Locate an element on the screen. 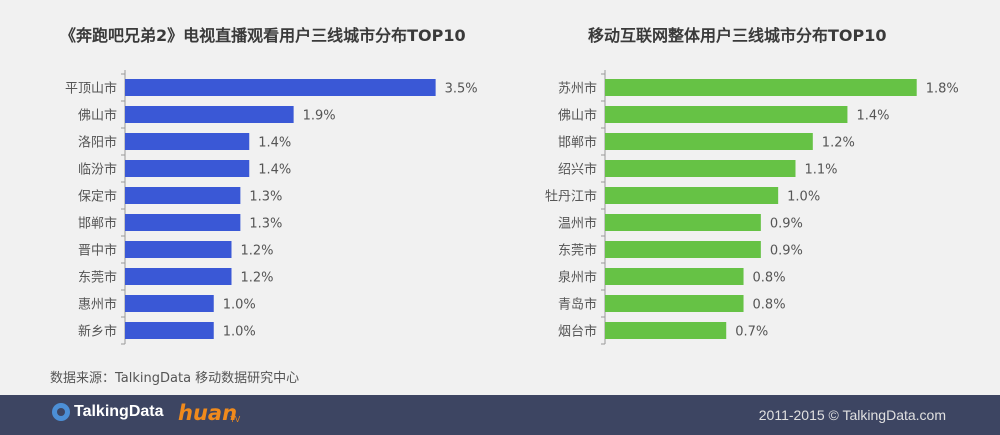 The height and width of the screenshot is (435, 1000). category-label: 惠州市 is located at coordinates (97, 305).